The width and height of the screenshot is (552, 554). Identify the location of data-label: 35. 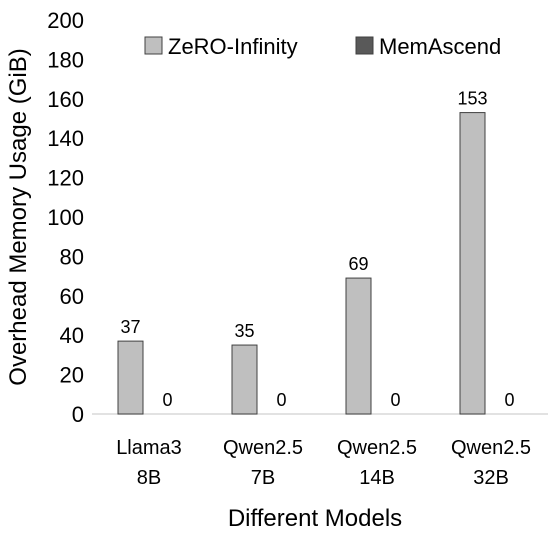
(244, 331).